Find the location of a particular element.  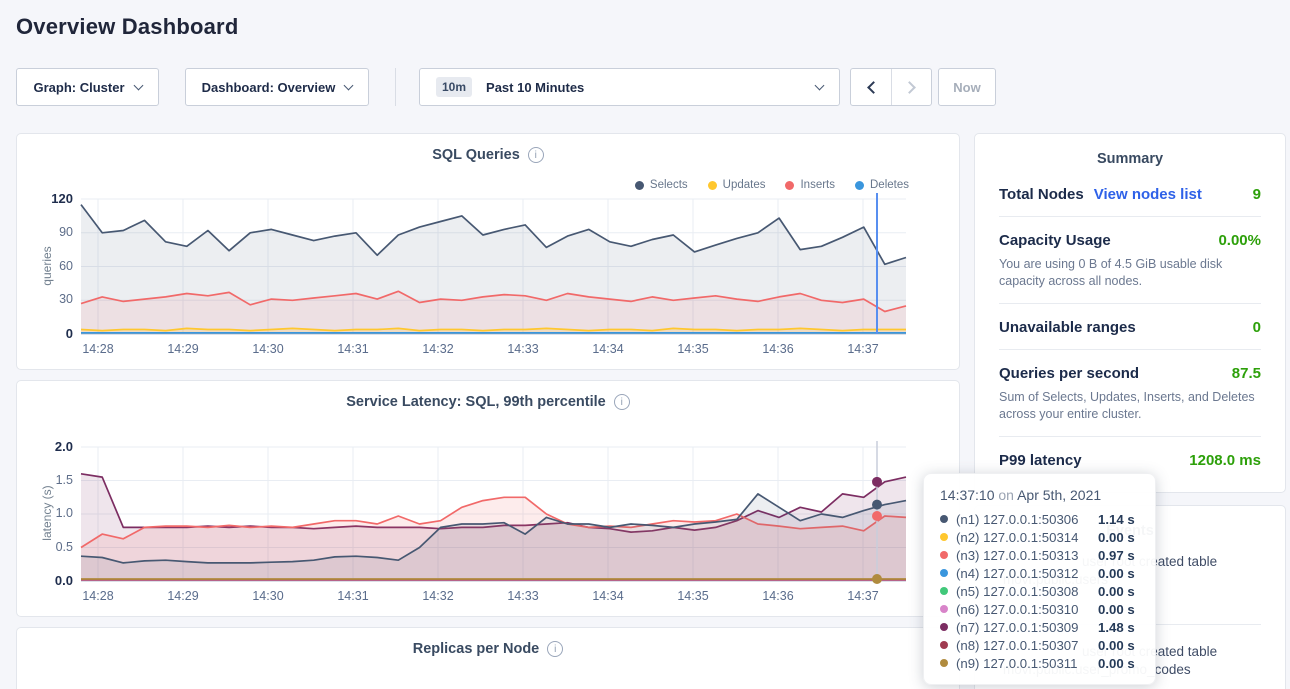

time-nav-group is located at coordinates (891, 87).